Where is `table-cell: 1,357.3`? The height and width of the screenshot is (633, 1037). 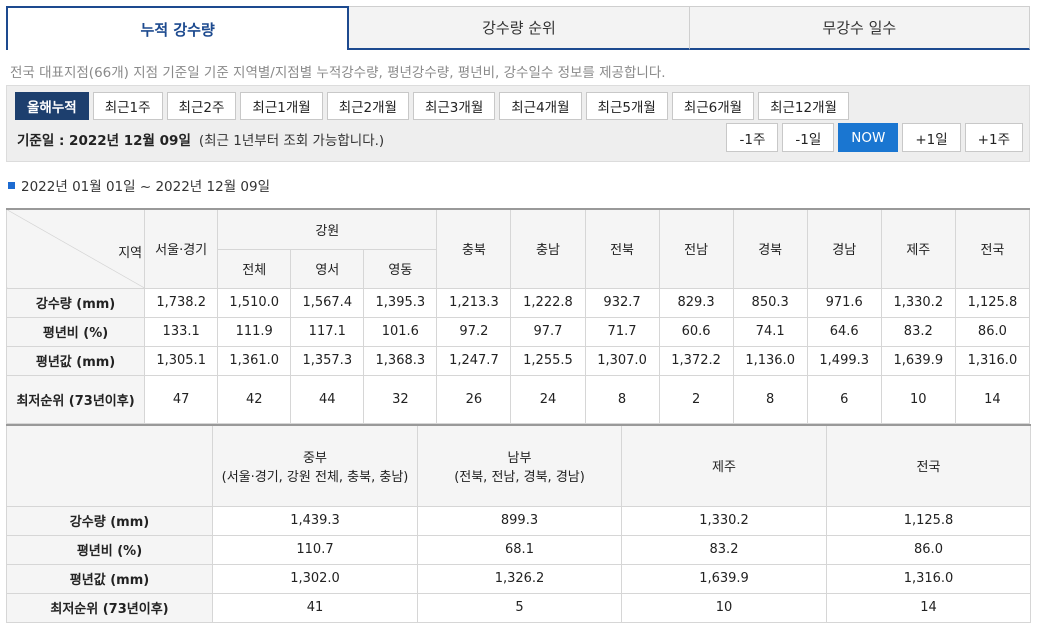
table-cell: 1,357.3 is located at coordinates (327, 360).